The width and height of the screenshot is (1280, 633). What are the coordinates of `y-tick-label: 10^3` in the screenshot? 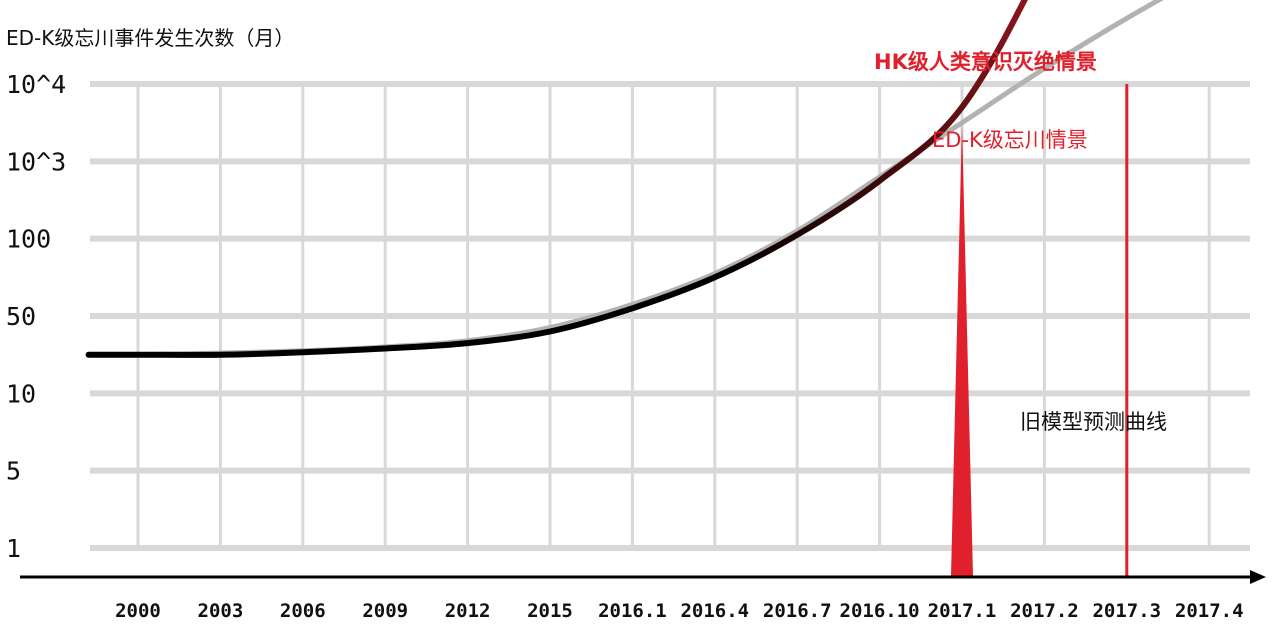 It's located at (36, 161).